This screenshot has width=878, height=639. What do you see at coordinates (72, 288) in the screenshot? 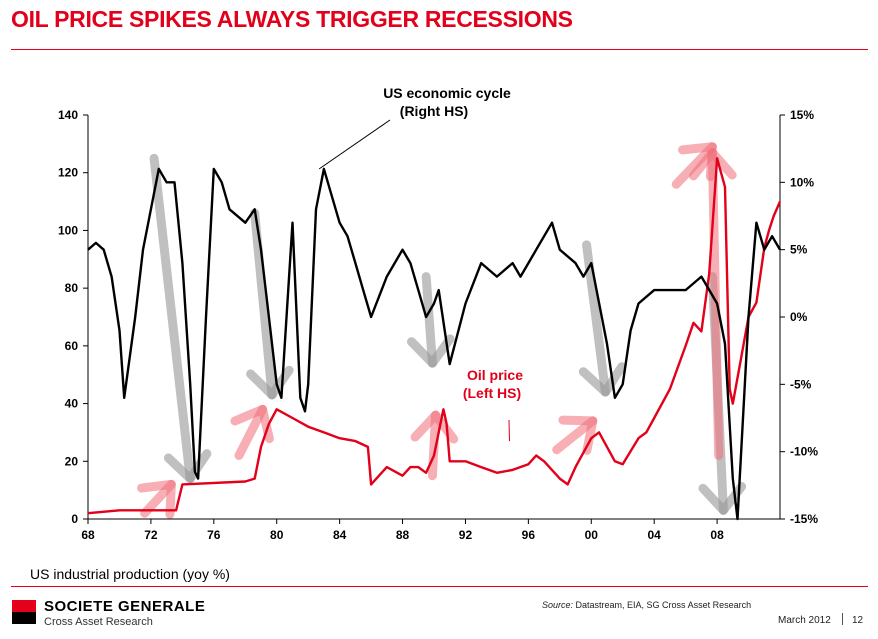
I see `left-tick-label: 80` at bounding box center [72, 288].